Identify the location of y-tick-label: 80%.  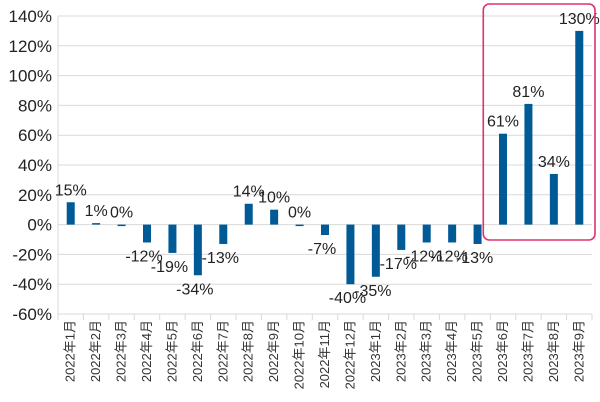
(35, 105).